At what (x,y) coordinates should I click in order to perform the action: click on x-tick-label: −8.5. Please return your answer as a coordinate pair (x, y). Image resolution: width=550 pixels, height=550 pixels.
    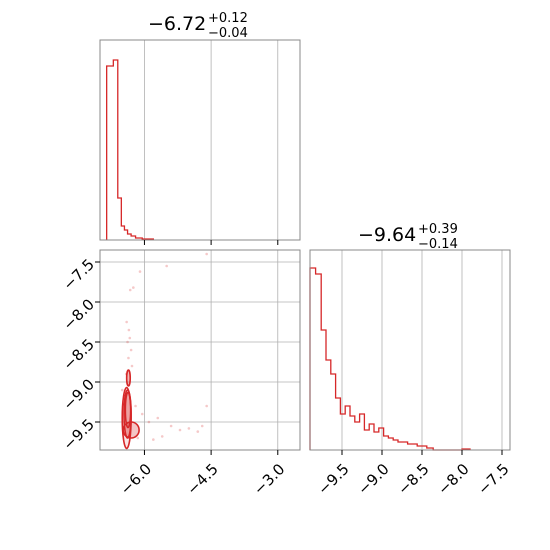
    Looking at the image, I should click on (413, 479).